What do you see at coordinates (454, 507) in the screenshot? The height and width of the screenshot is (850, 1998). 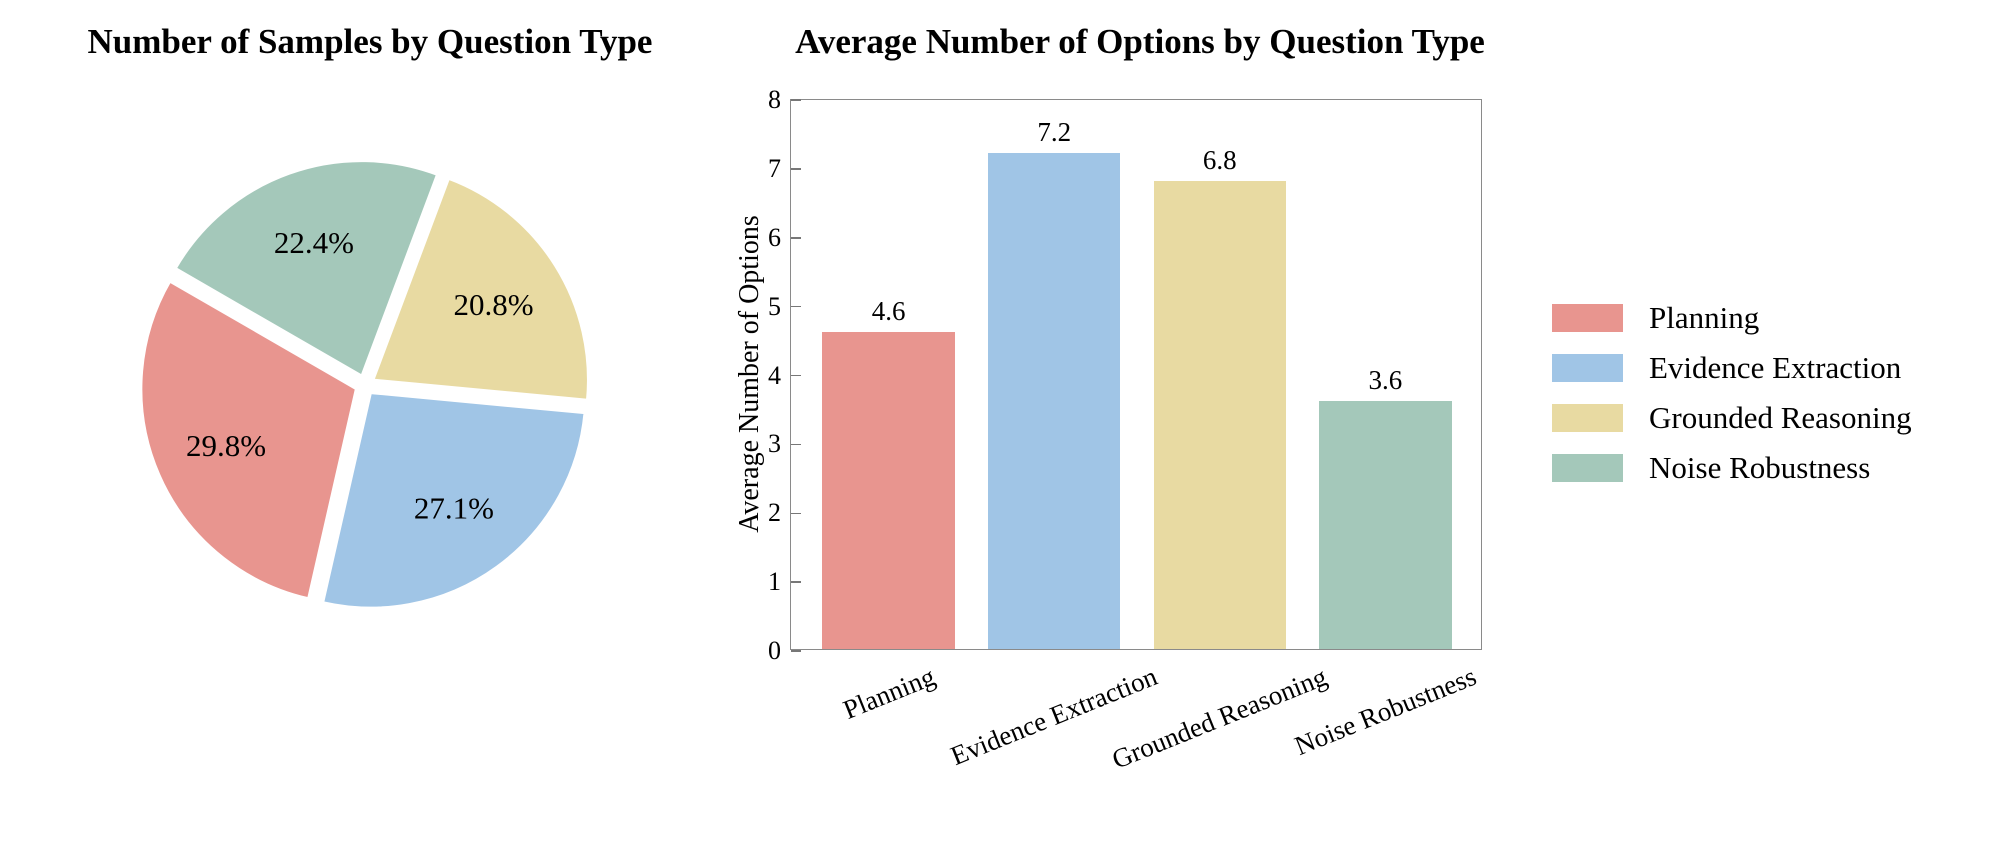 I see `pie-percentage-label-evidence-extraction: 27.1%` at bounding box center [454, 507].